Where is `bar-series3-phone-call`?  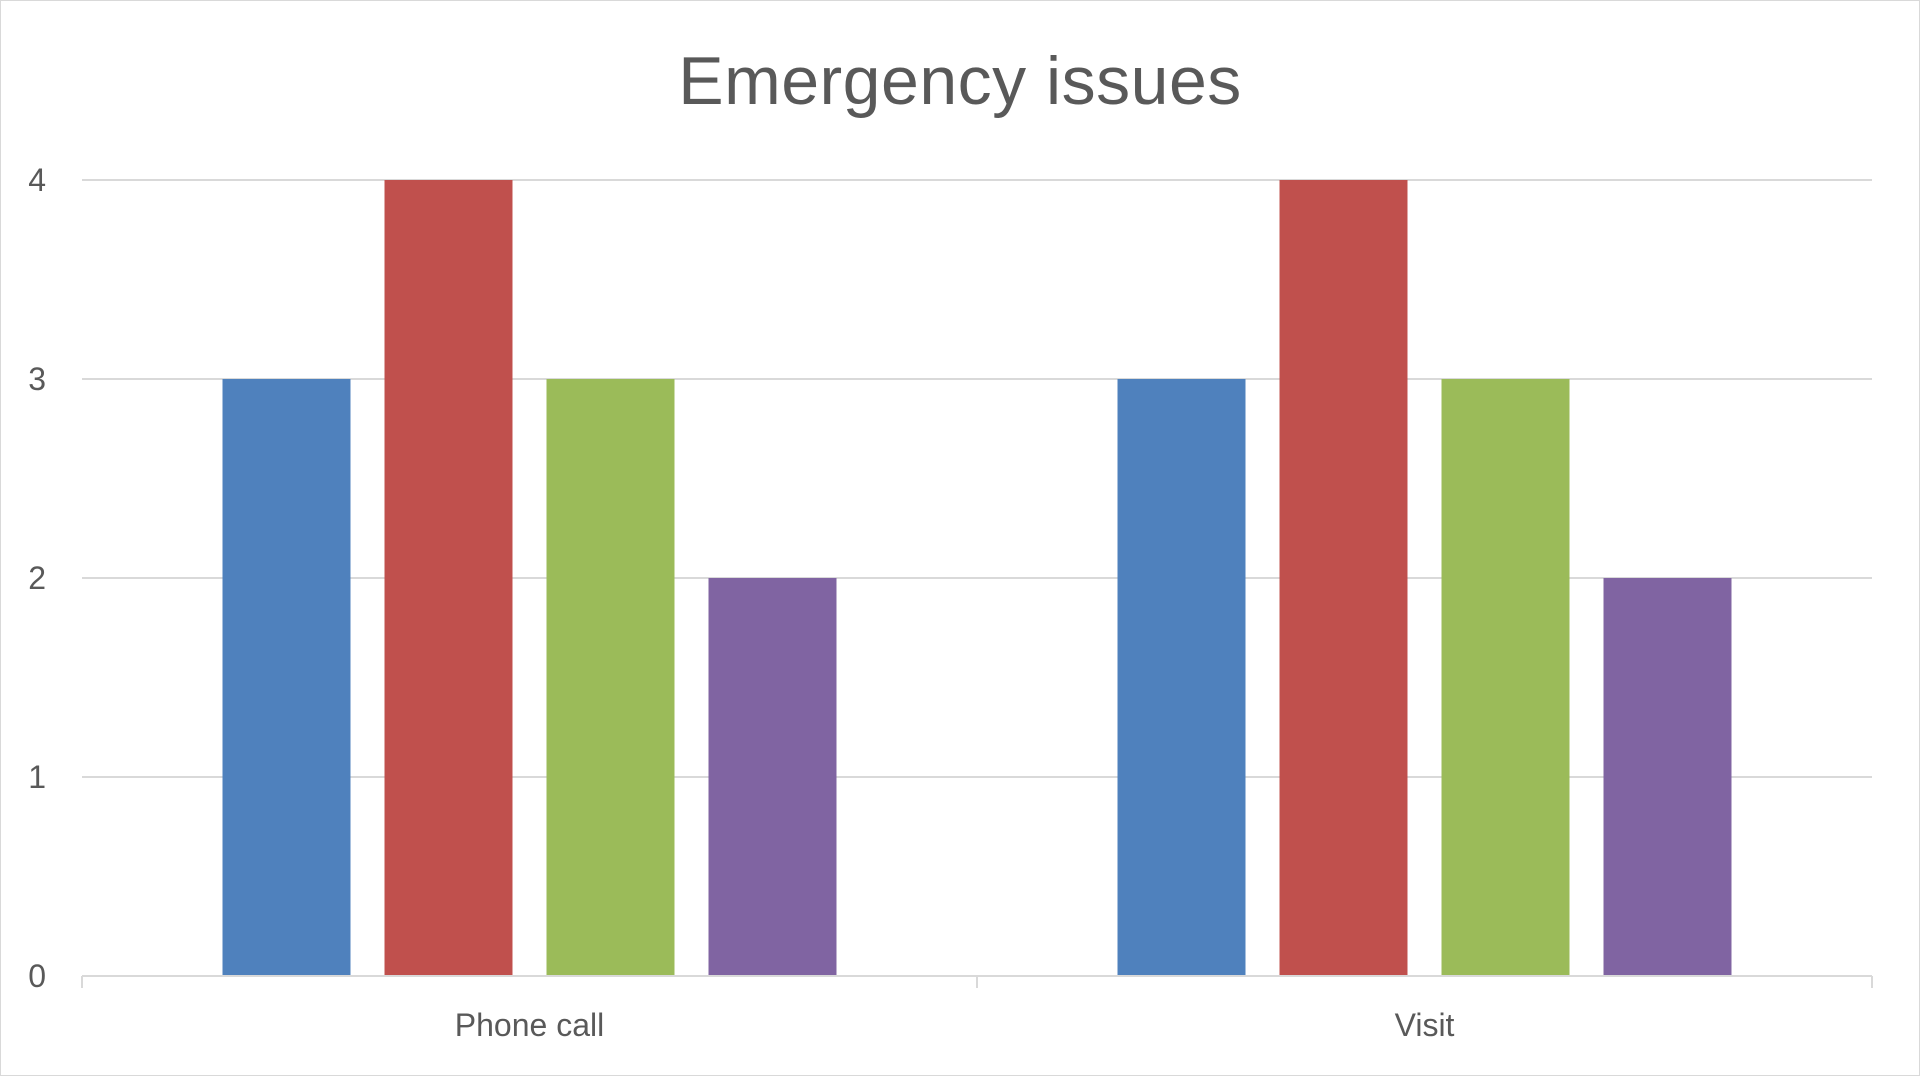 bar-series3-phone-call is located at coordinates (610, 677).